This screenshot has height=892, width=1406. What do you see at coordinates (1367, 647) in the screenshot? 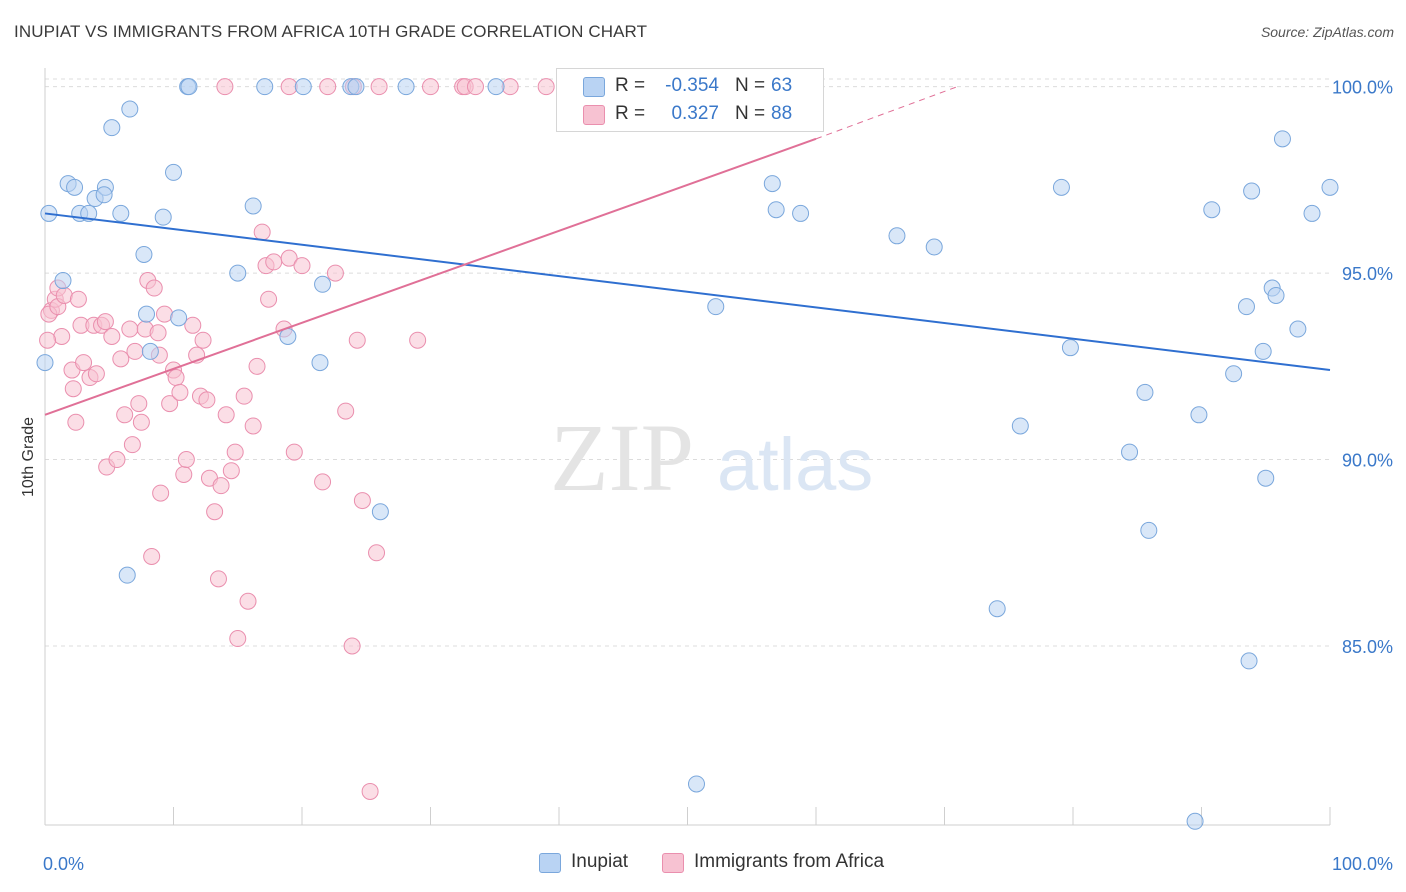
I see `y-tick-label: 85.0%` at bounding box center [1367, 647].